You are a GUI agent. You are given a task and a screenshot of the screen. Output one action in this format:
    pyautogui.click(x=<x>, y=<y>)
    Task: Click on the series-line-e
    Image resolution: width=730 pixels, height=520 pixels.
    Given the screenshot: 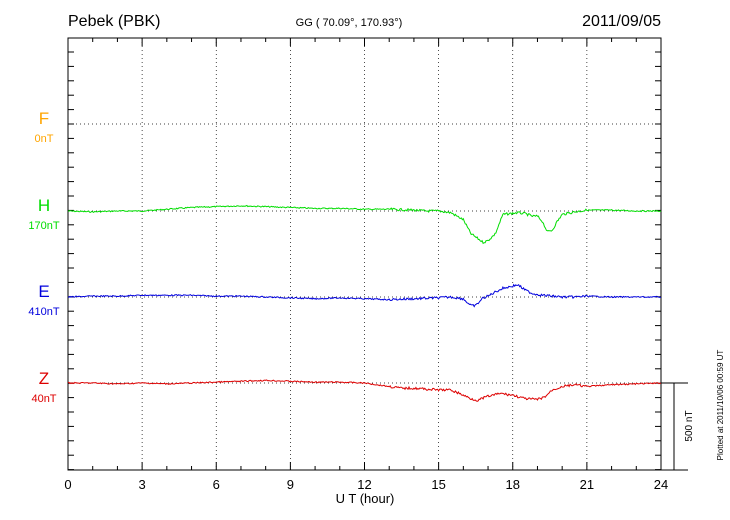 What is the action you would take?
    pyautogui.click(x=364, y=295)
    